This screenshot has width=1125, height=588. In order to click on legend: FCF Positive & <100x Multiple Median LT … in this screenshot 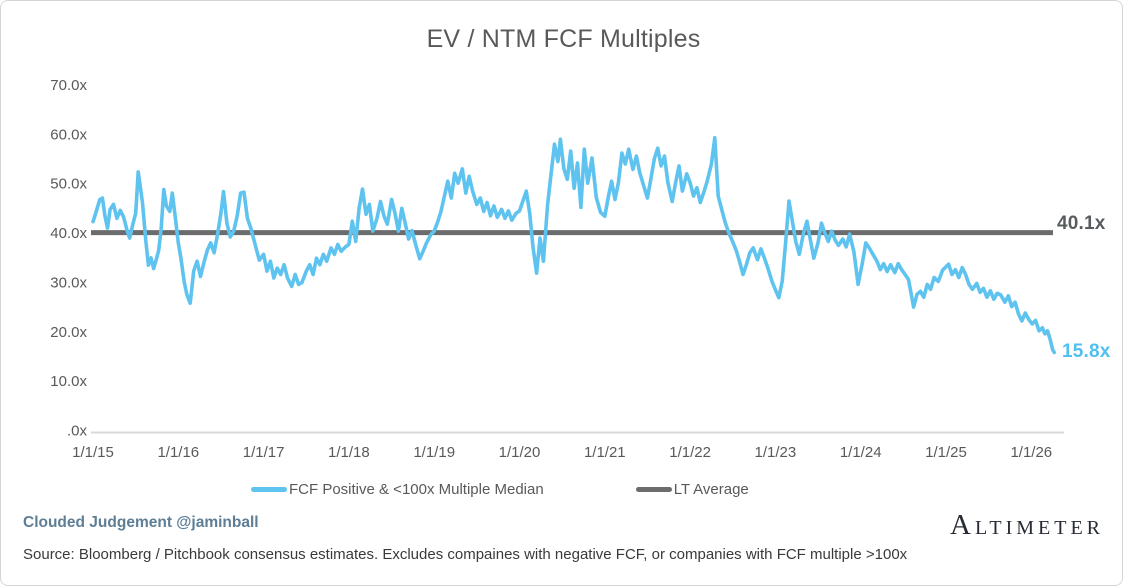, I will do `click(500, 489)`.